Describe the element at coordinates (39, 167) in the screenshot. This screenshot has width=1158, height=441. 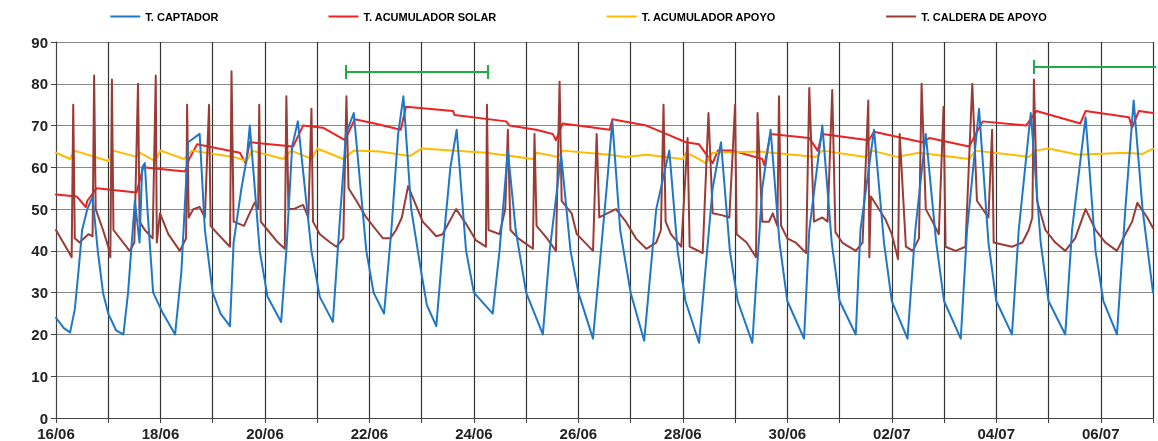
I see `y-tick-label: 60` at that location.